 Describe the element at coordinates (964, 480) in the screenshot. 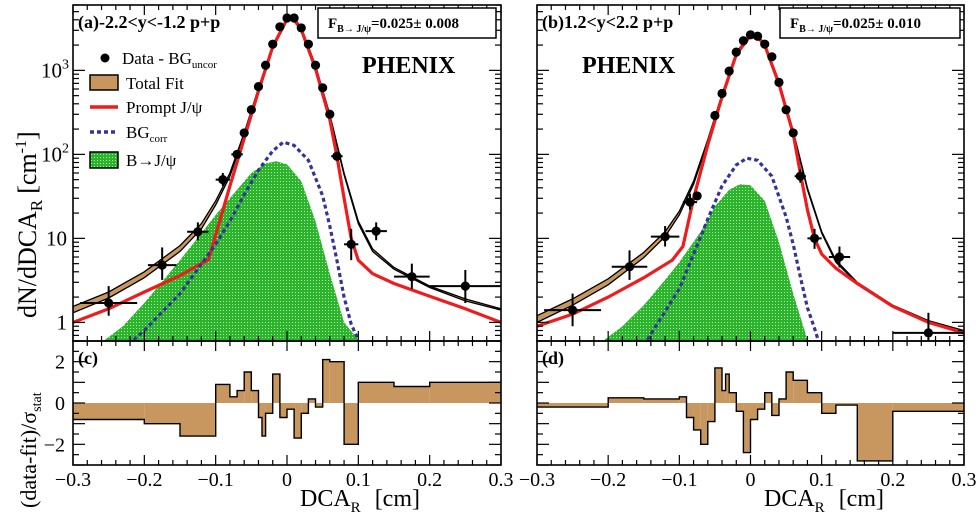

I see `panel-d-x-tick-label: 0.3` at that location.